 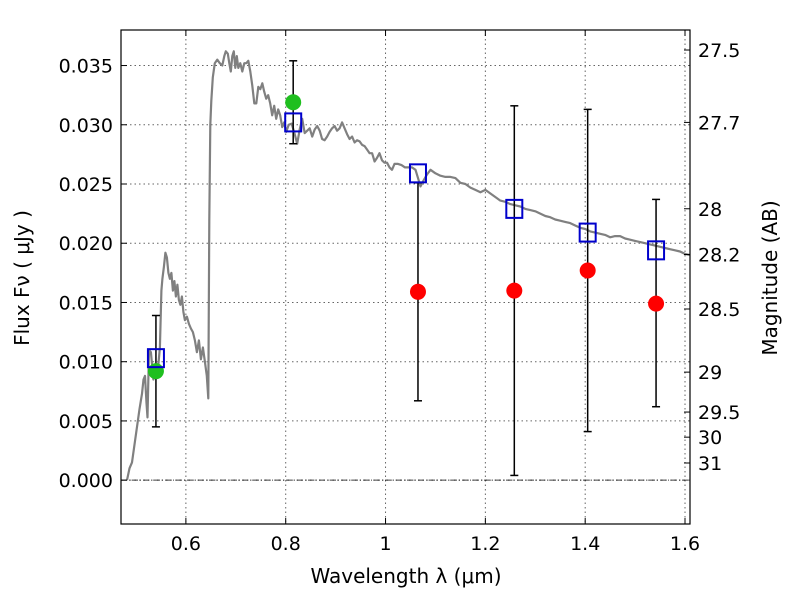 I want to click on x-tick-label: 1.6, so click(x=685, y=544).